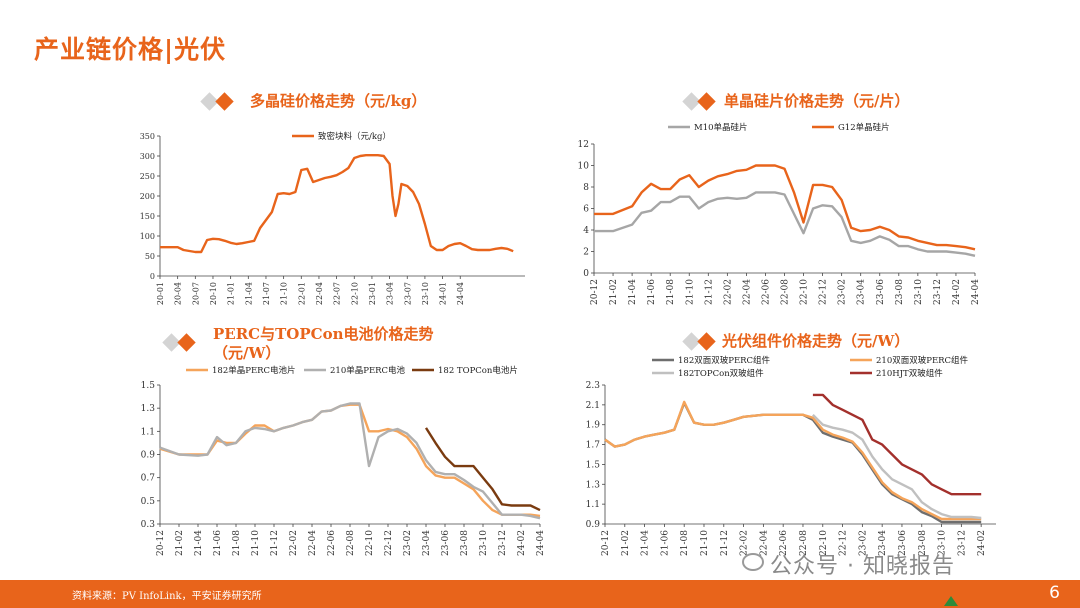 The width and height of the screenshot is (1080, 608). I want to click on y-tick-label: 1.3, so click(148, 409).